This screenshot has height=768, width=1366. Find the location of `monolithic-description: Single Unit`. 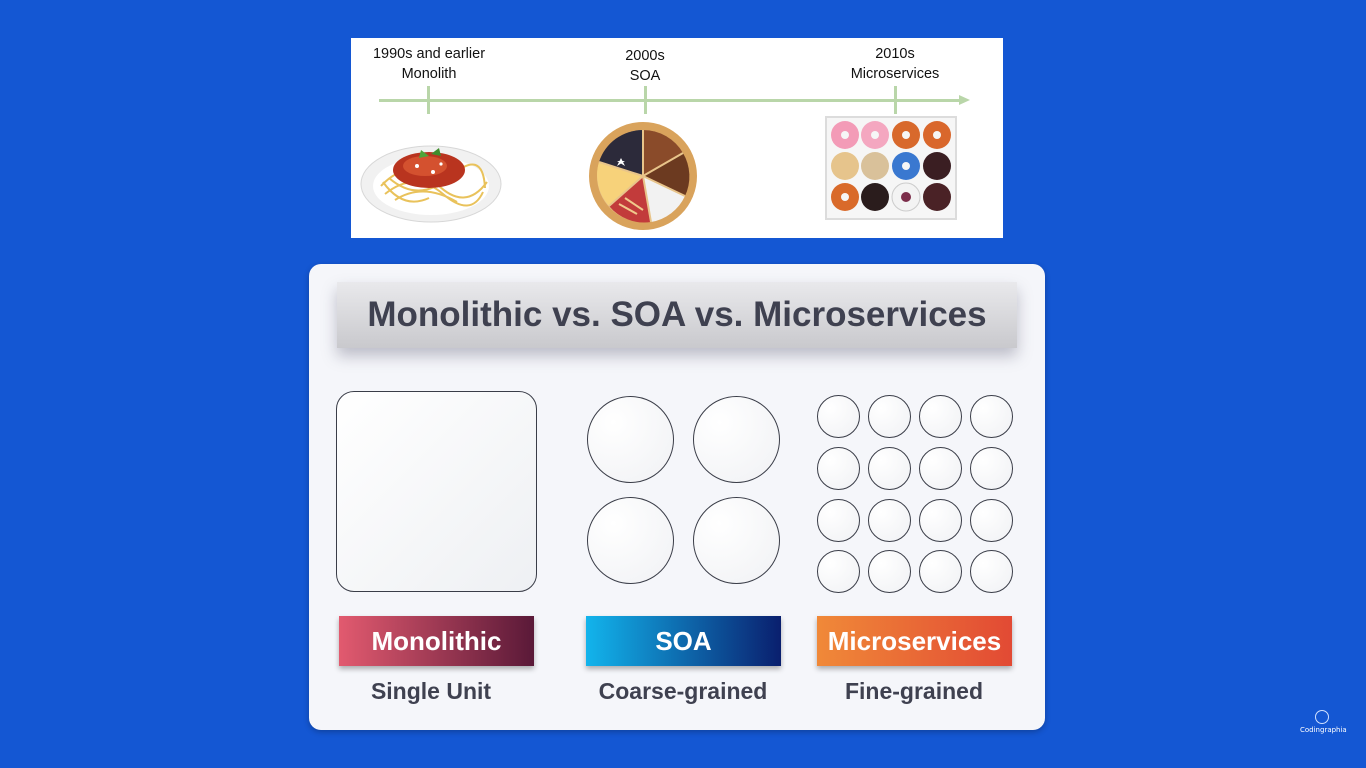

monolithic-description: Single Unit is located at coordinates (431, 691).